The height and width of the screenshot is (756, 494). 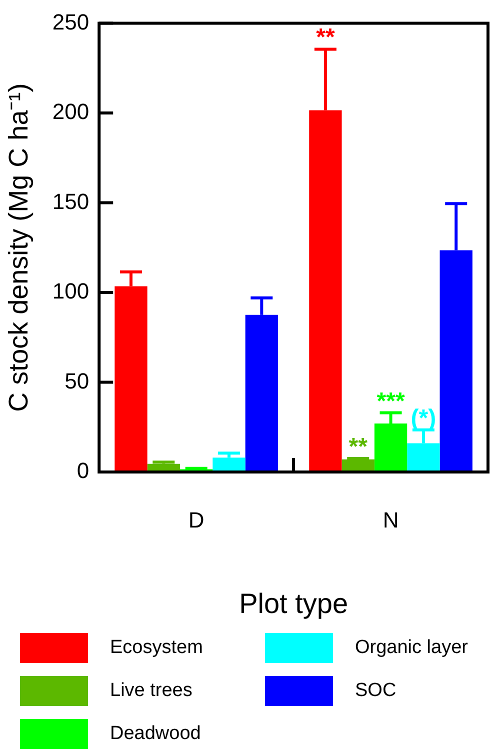 I want to click on x-tick-label: D, so click(x=196, y=519).